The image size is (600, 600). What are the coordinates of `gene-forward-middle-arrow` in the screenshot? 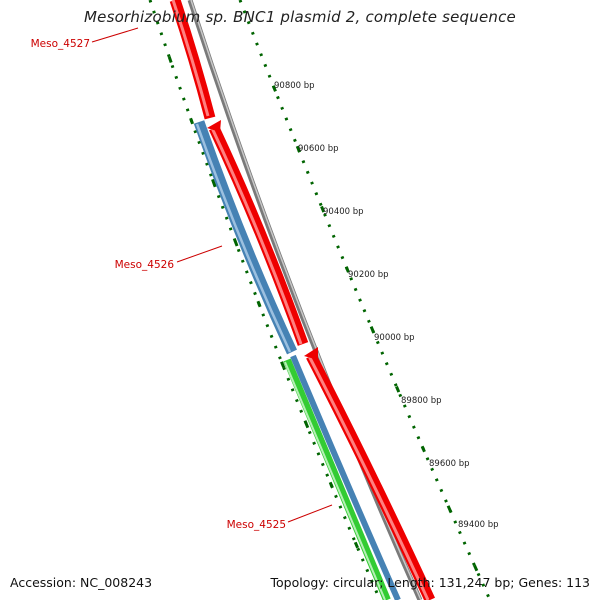 It's located at (214, 126).